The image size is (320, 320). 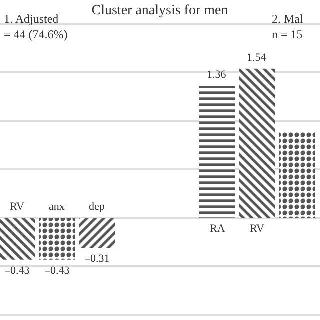 What do you see at coordinates (36, 27) in the screenshot?
I see `annotation: 1. Adjusted = 44 (74.6%)` at bounding box center [36, 27].